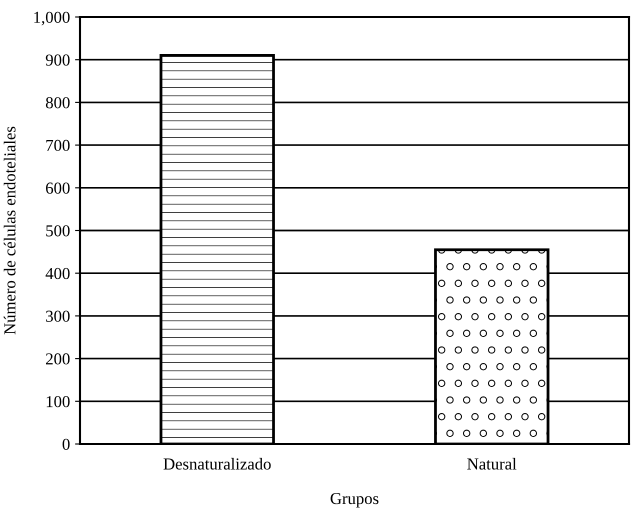  What do you see at coordinates (58, 274) in the screenshot?
I see `y-tick-label: 400` at bounding box center [58, 274].